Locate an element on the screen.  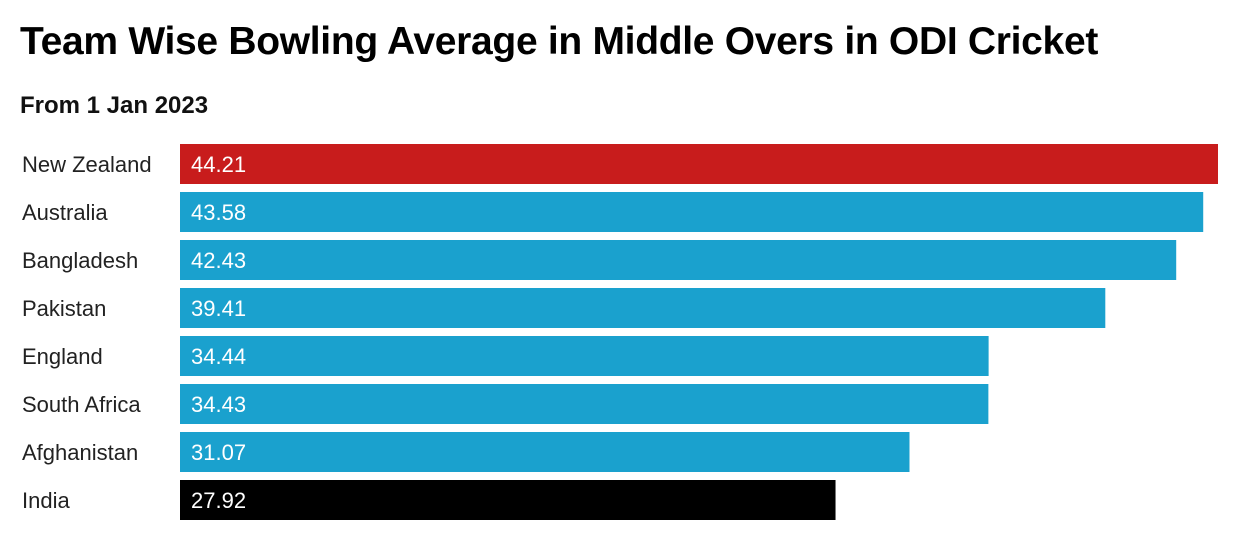
category-label-australia: Australia is located at coordinates (65, 212).